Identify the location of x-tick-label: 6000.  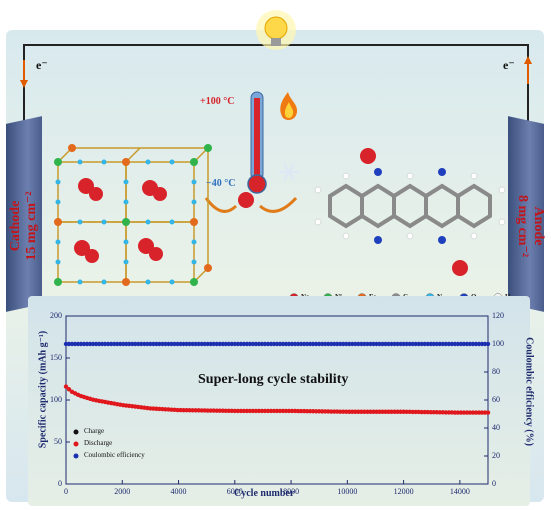
(234, 491).